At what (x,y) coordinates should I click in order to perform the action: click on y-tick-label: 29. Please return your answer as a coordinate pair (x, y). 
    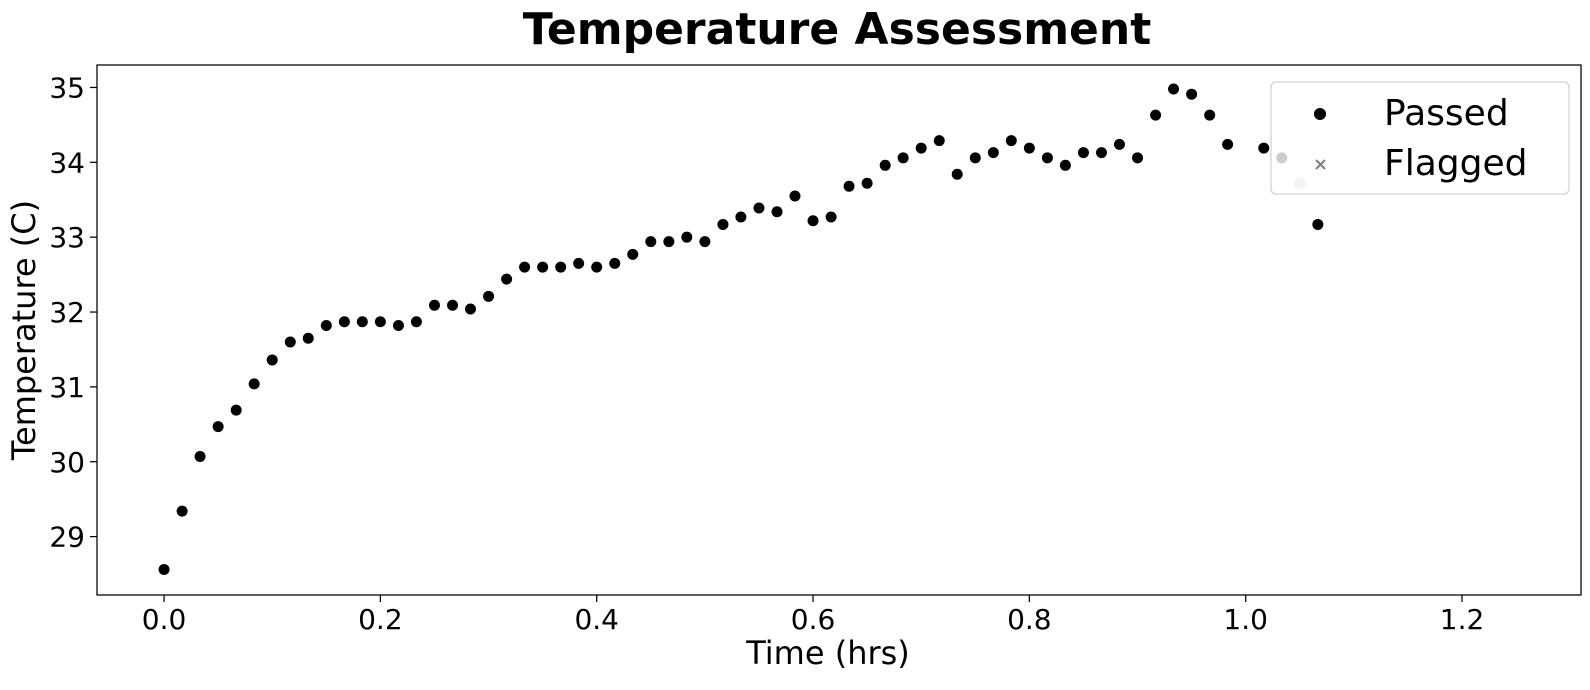
    Looking at the image, I should click on (67, 537).